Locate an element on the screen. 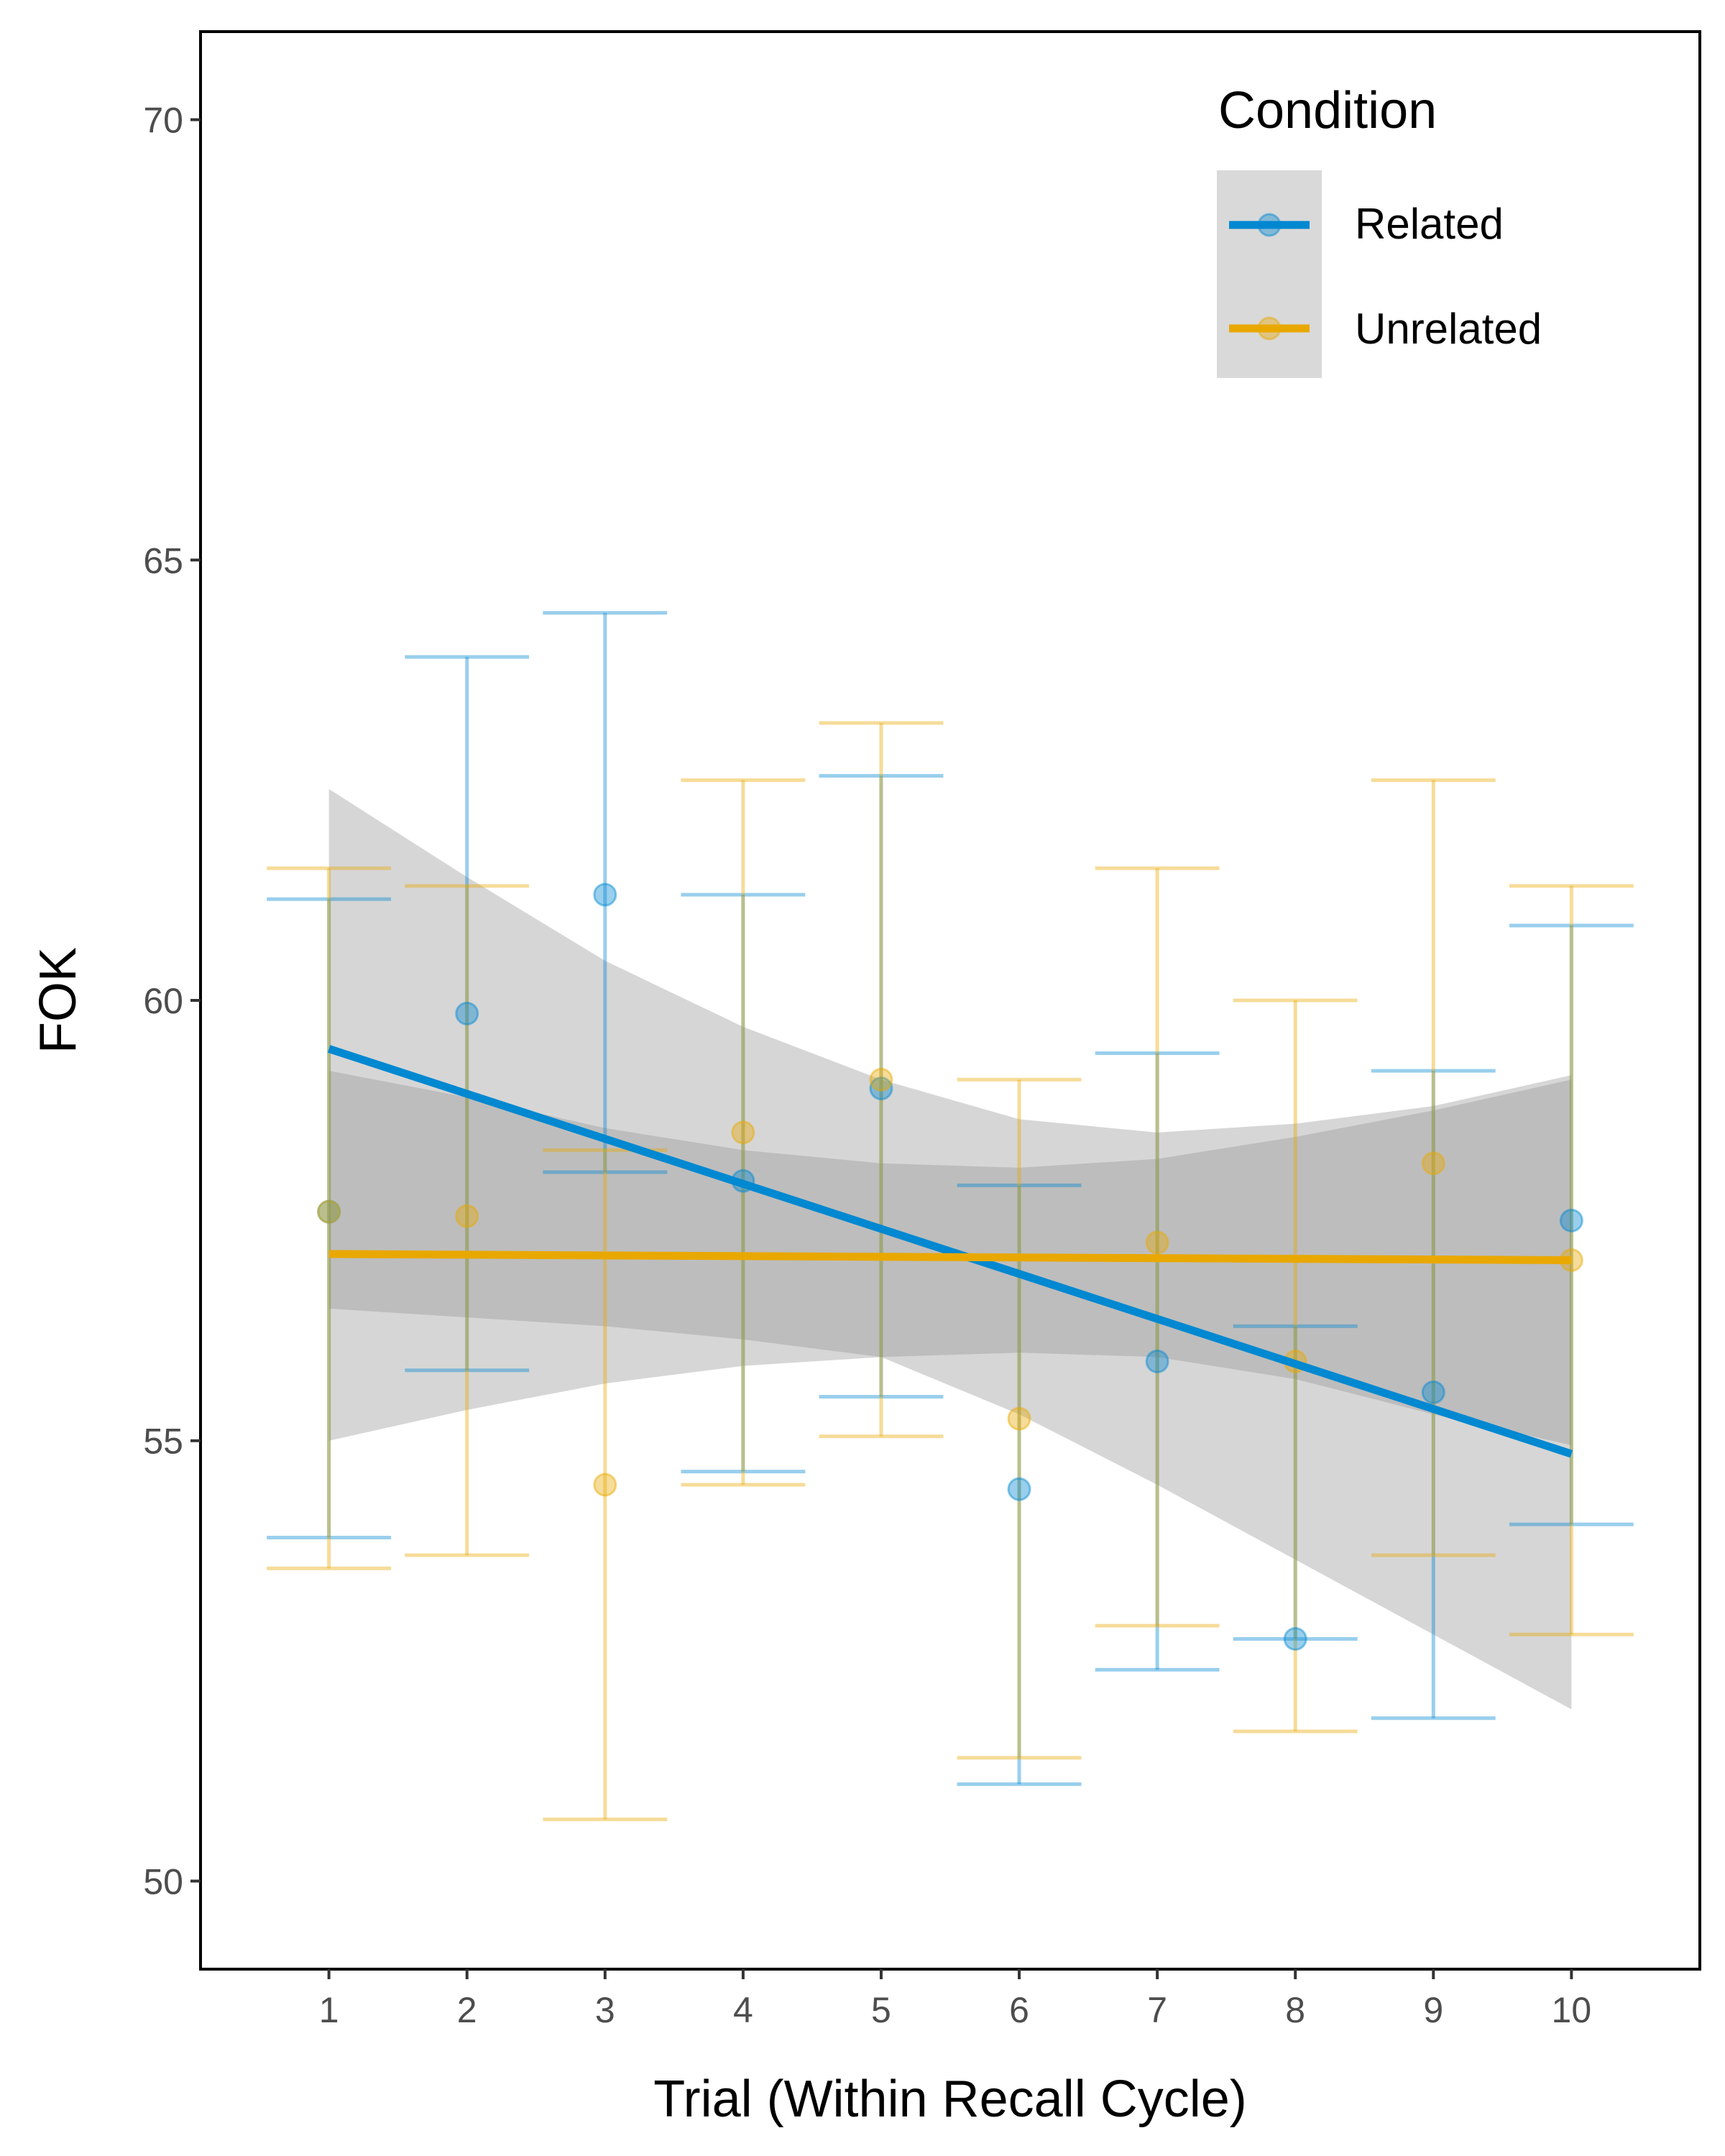 Image resolution: width=1725 pixels, height=2156 pixels. x-tick-label: 3 is located at coordinates (605, 2010).